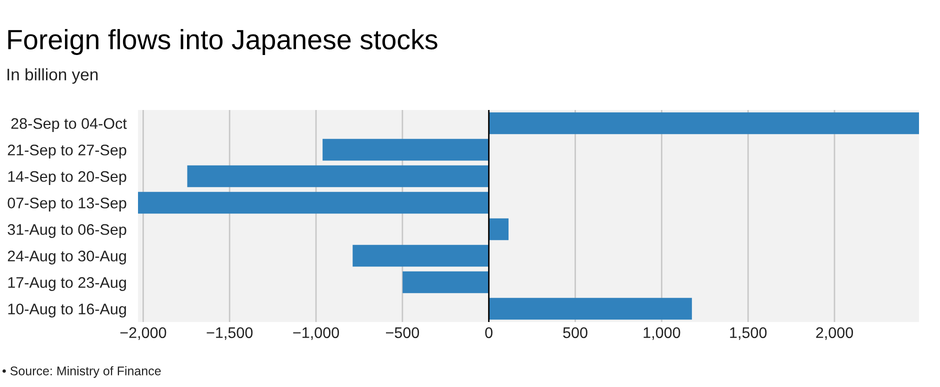  What do you see at coordinates (67, 231) in the screenshot?
I see `y-tick-label: 31-Aug to 06-Sep` at bounding box center [67, 231].